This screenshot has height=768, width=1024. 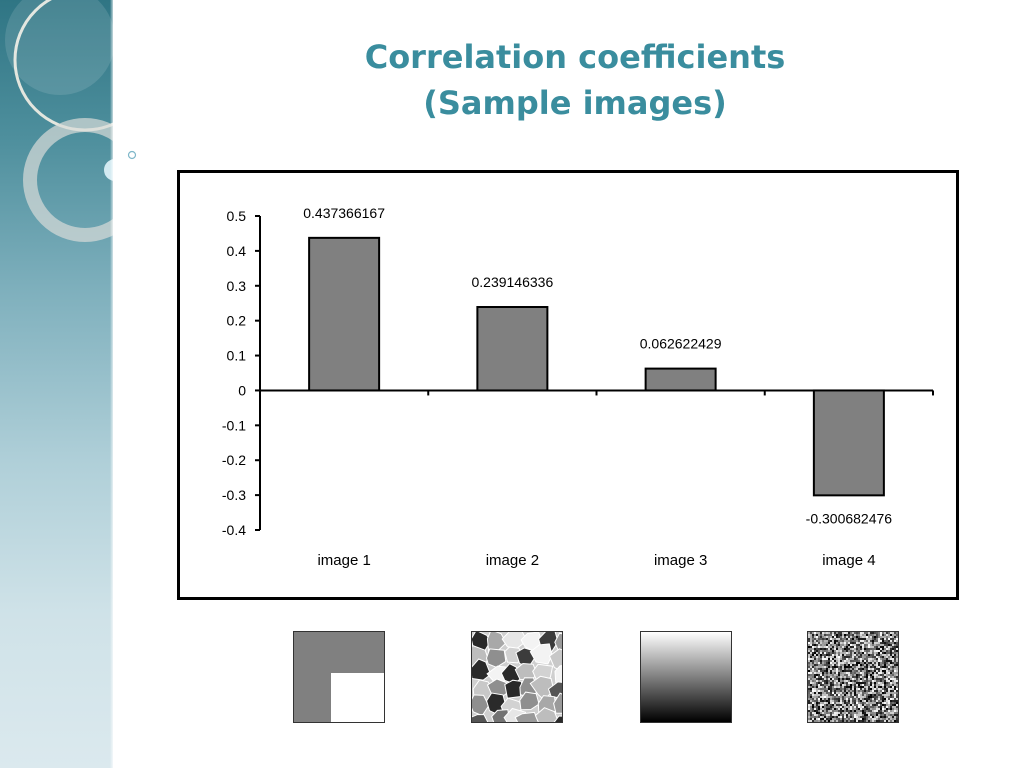 I want to click on category-label: image 2, so click(x=512, y=560).